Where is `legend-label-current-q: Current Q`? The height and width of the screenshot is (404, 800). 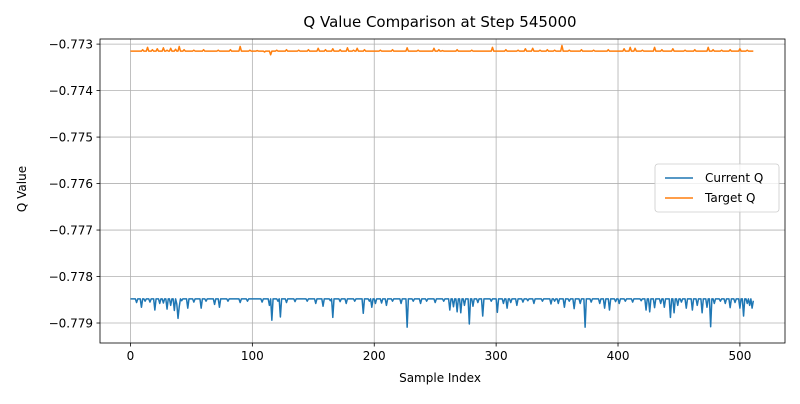
legend-label-current-q: Current Q is located at coordinates (734, 178).